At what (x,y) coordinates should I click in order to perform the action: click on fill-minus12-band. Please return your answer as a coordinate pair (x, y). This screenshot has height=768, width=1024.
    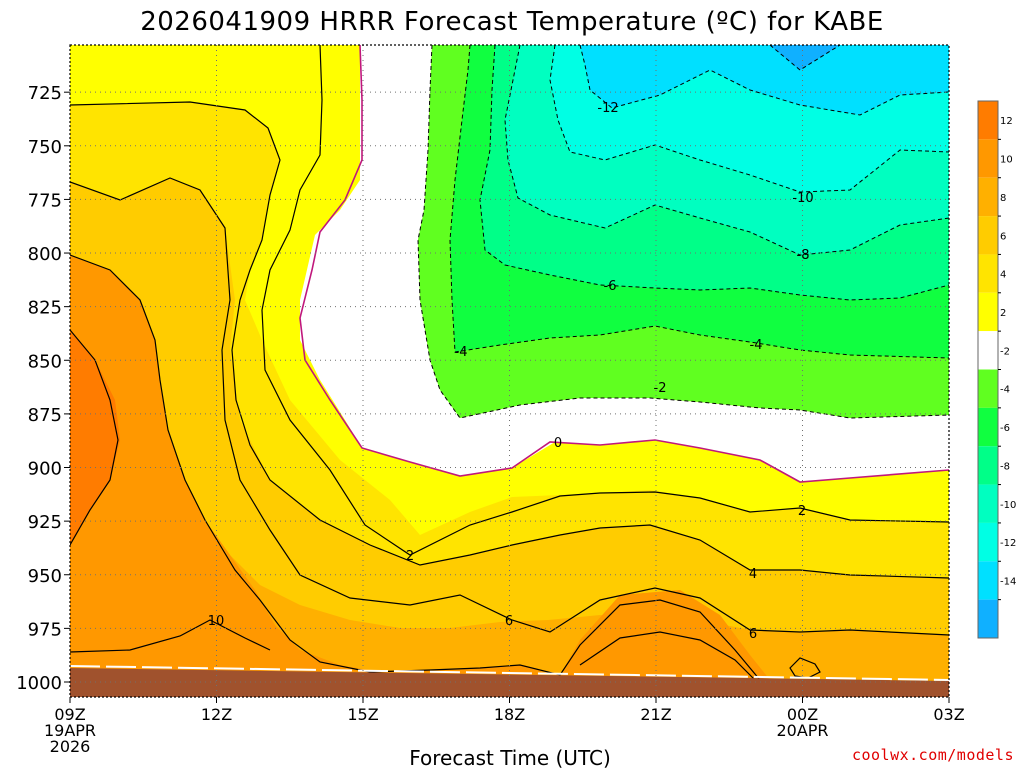
    Looking at the image, I should click on (764, 80).